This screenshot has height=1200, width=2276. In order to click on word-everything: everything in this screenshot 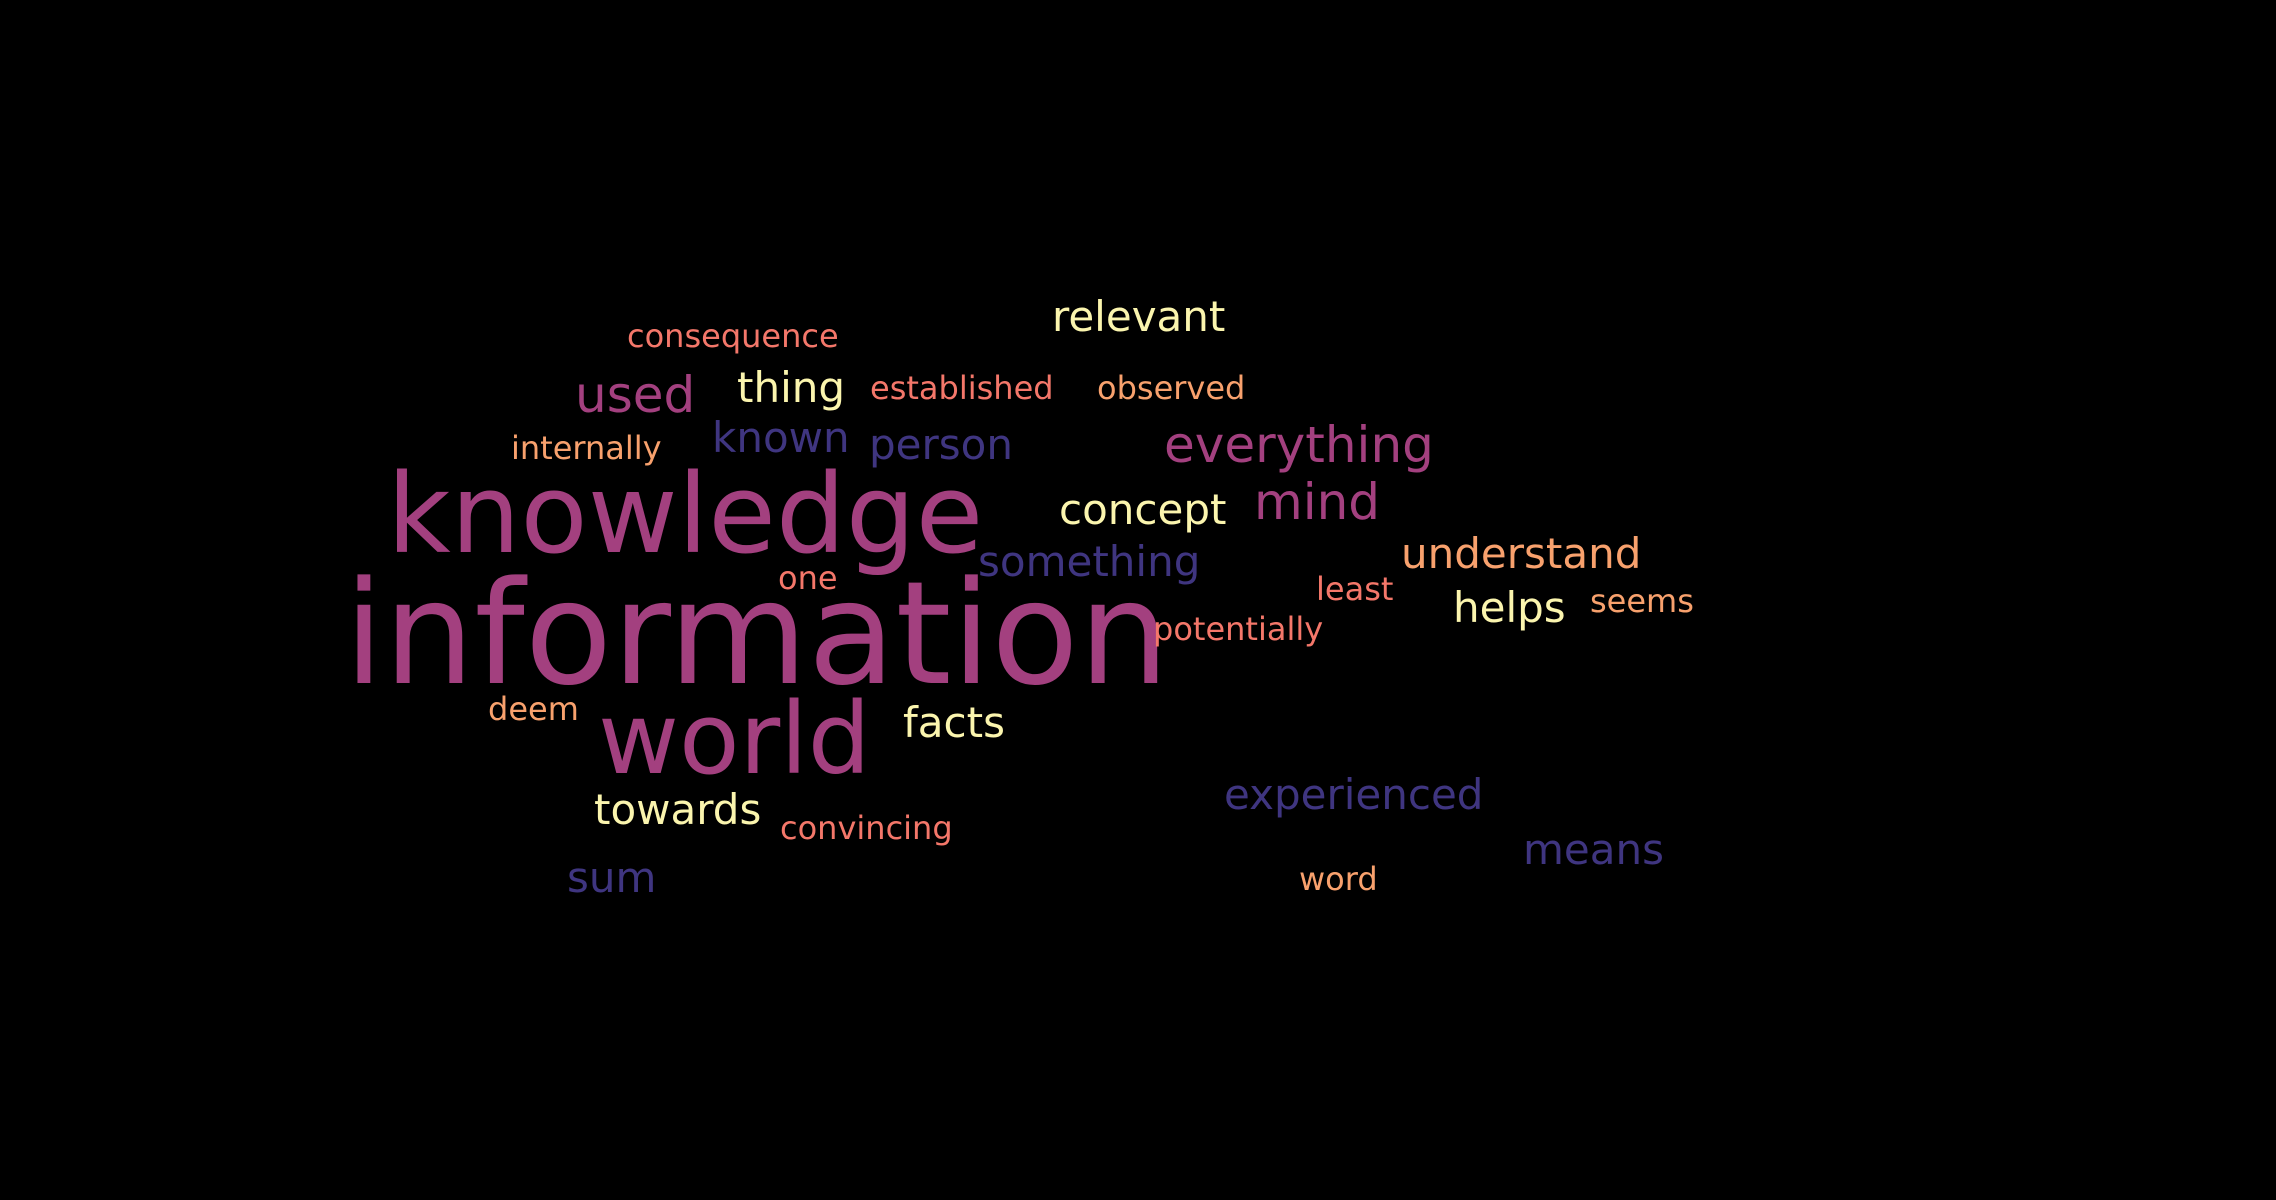, I will do `click(1299, 445)`.